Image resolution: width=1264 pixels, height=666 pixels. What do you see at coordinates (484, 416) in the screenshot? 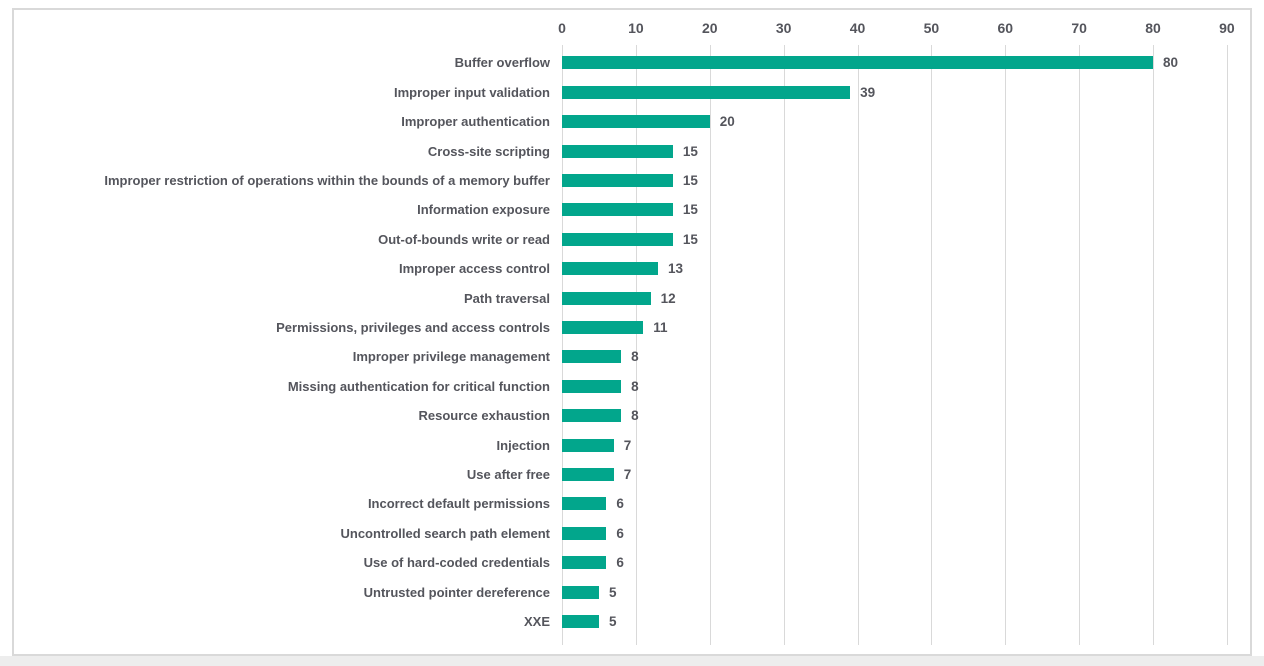
I see `category-label: Resource exhaustion` at bounding box center [484, 416].